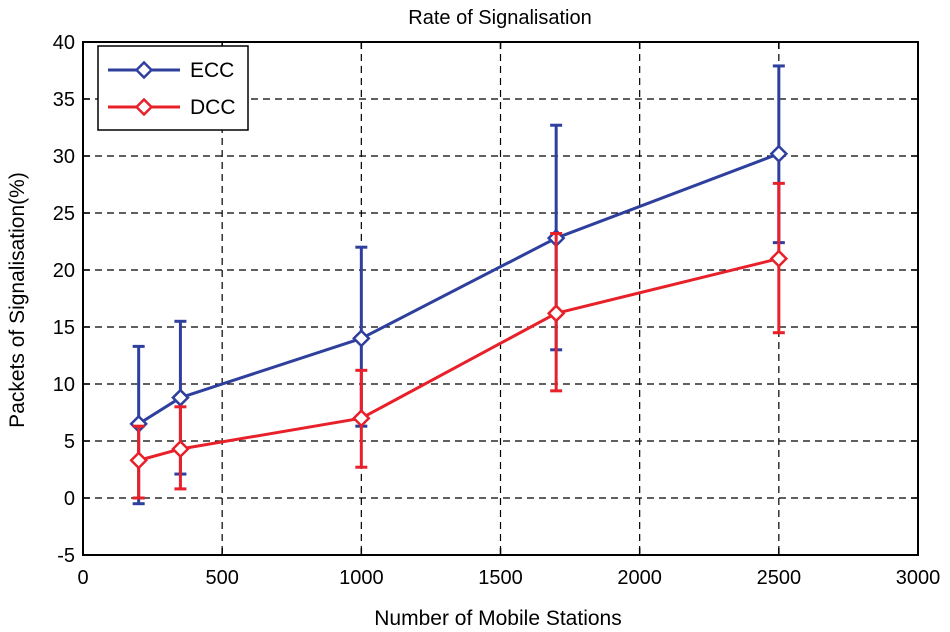 The image size is (950, 632). I want to click on x-tick-label: 0, so click(82, 578).